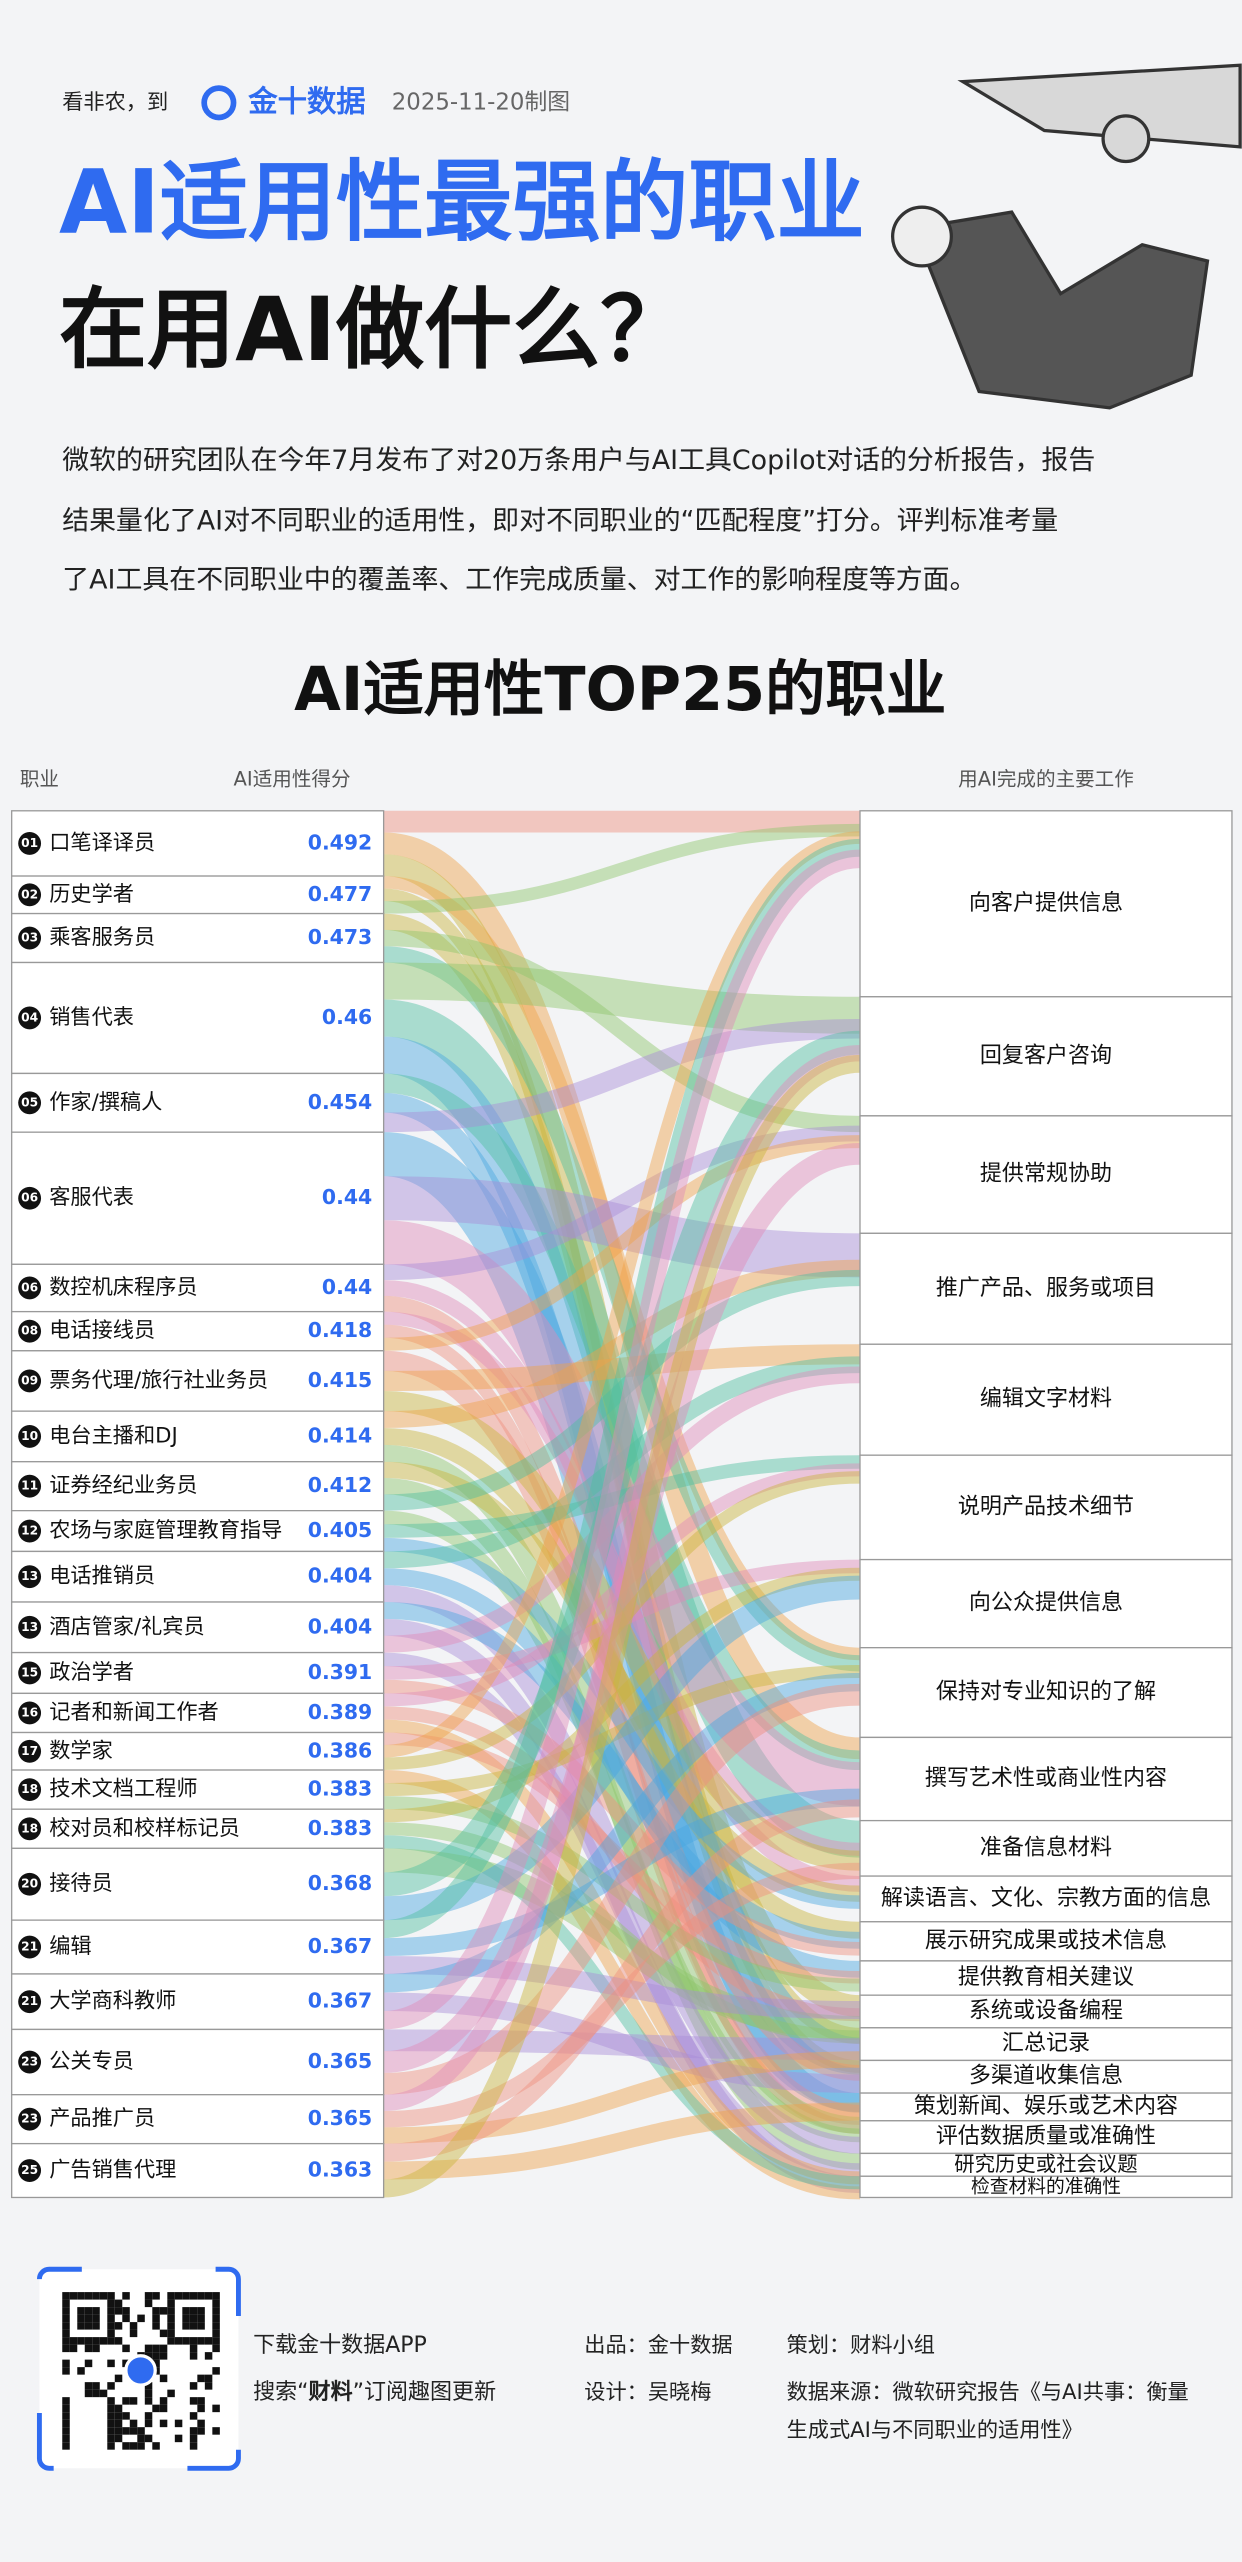 This screenshot has height=2562, width=1242. I want to click on rank: 23, so click(29, 2062).